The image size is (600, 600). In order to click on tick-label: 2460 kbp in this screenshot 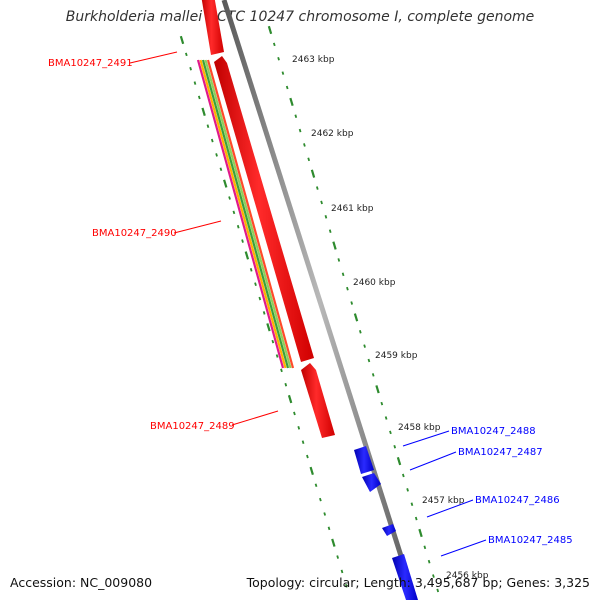, I will do `click(374, 283)`.